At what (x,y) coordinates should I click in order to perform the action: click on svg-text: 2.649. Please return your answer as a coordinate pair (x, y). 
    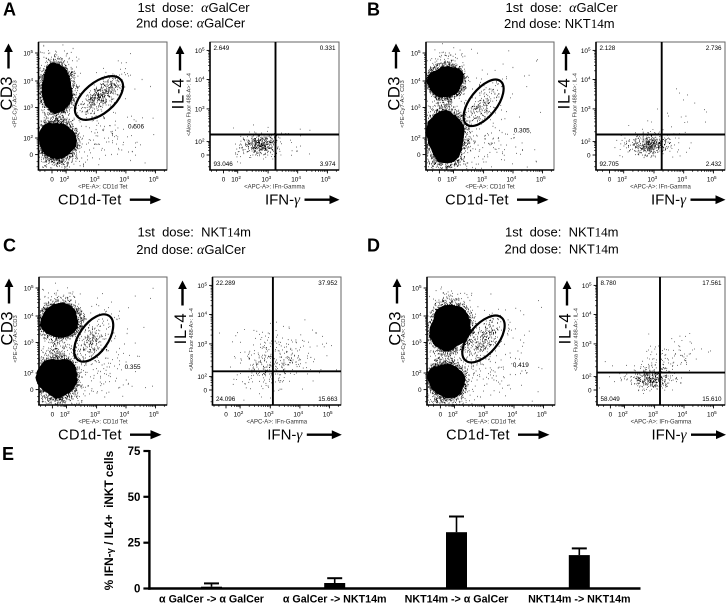
    Looking at the image, I should click on (222, 48).